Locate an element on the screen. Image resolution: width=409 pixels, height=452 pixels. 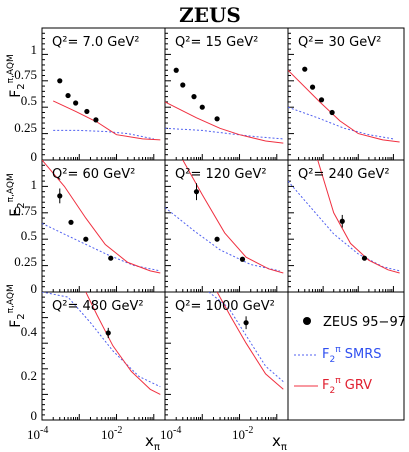
panel: Q²= 60 GeV² is located at coordinates (103, 226).